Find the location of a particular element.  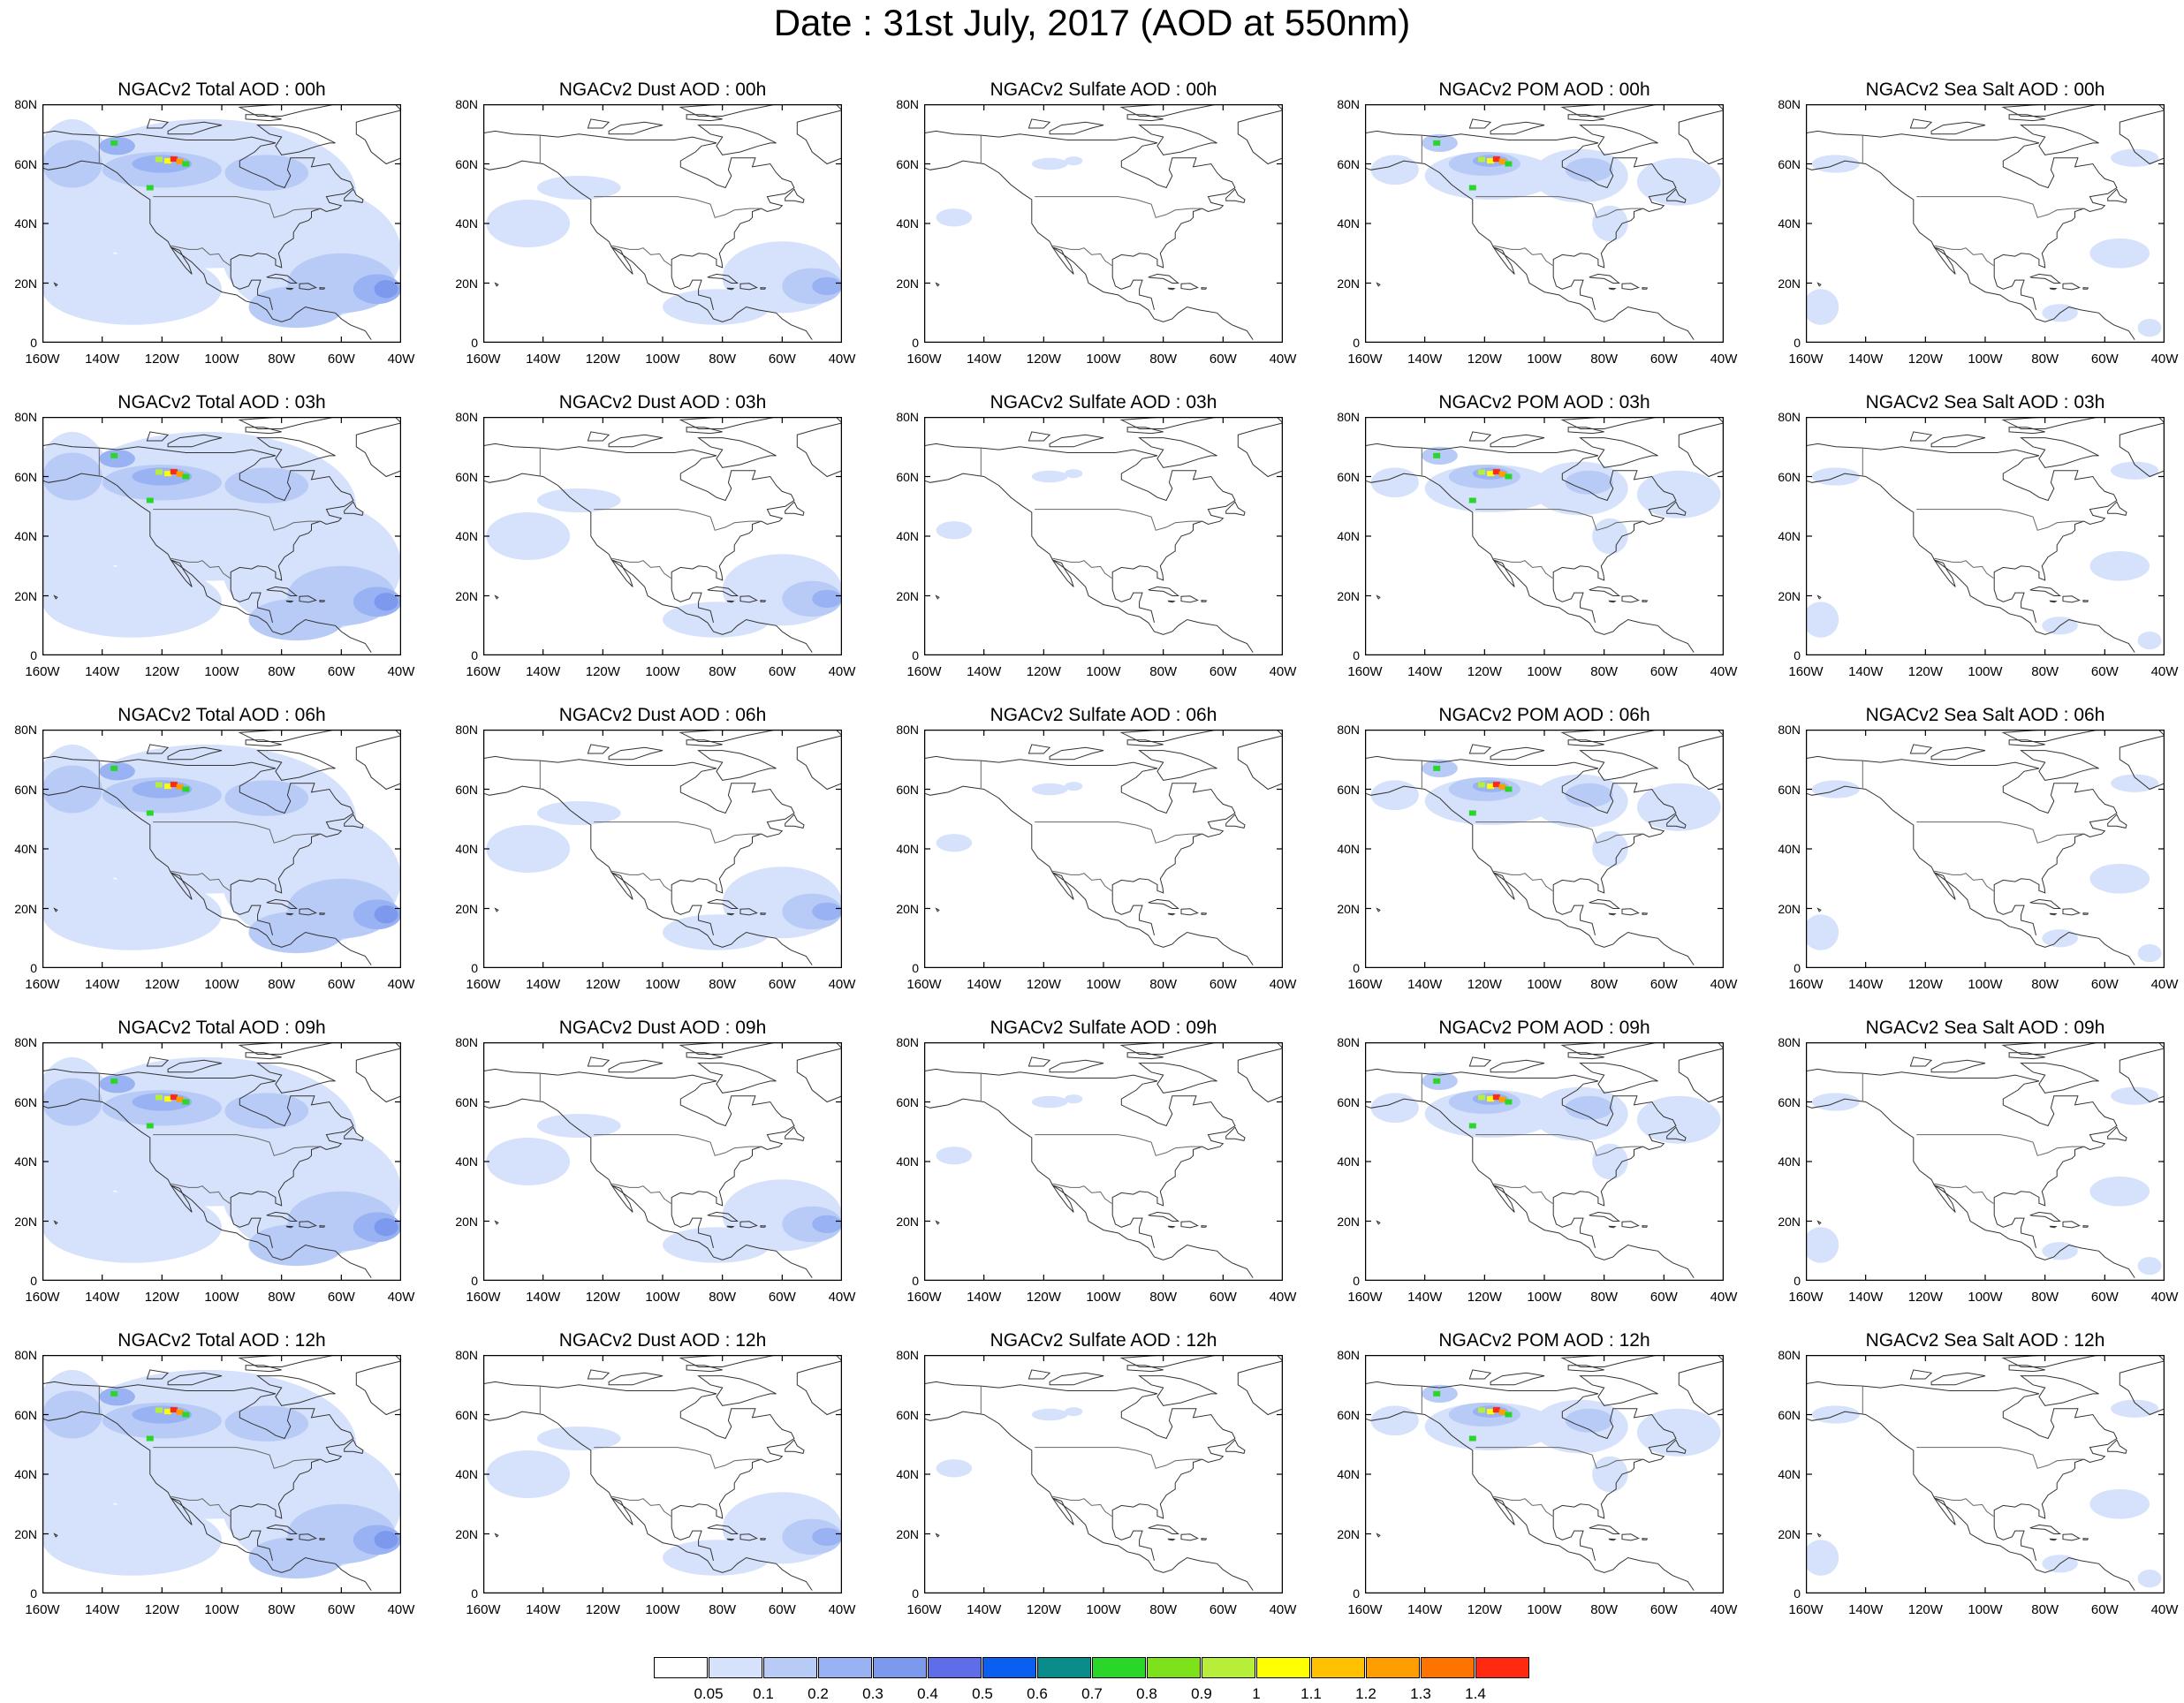

panel-title: NGACv2 Sea Salt AOD : 12h is located at coordinates (1985, 1340).